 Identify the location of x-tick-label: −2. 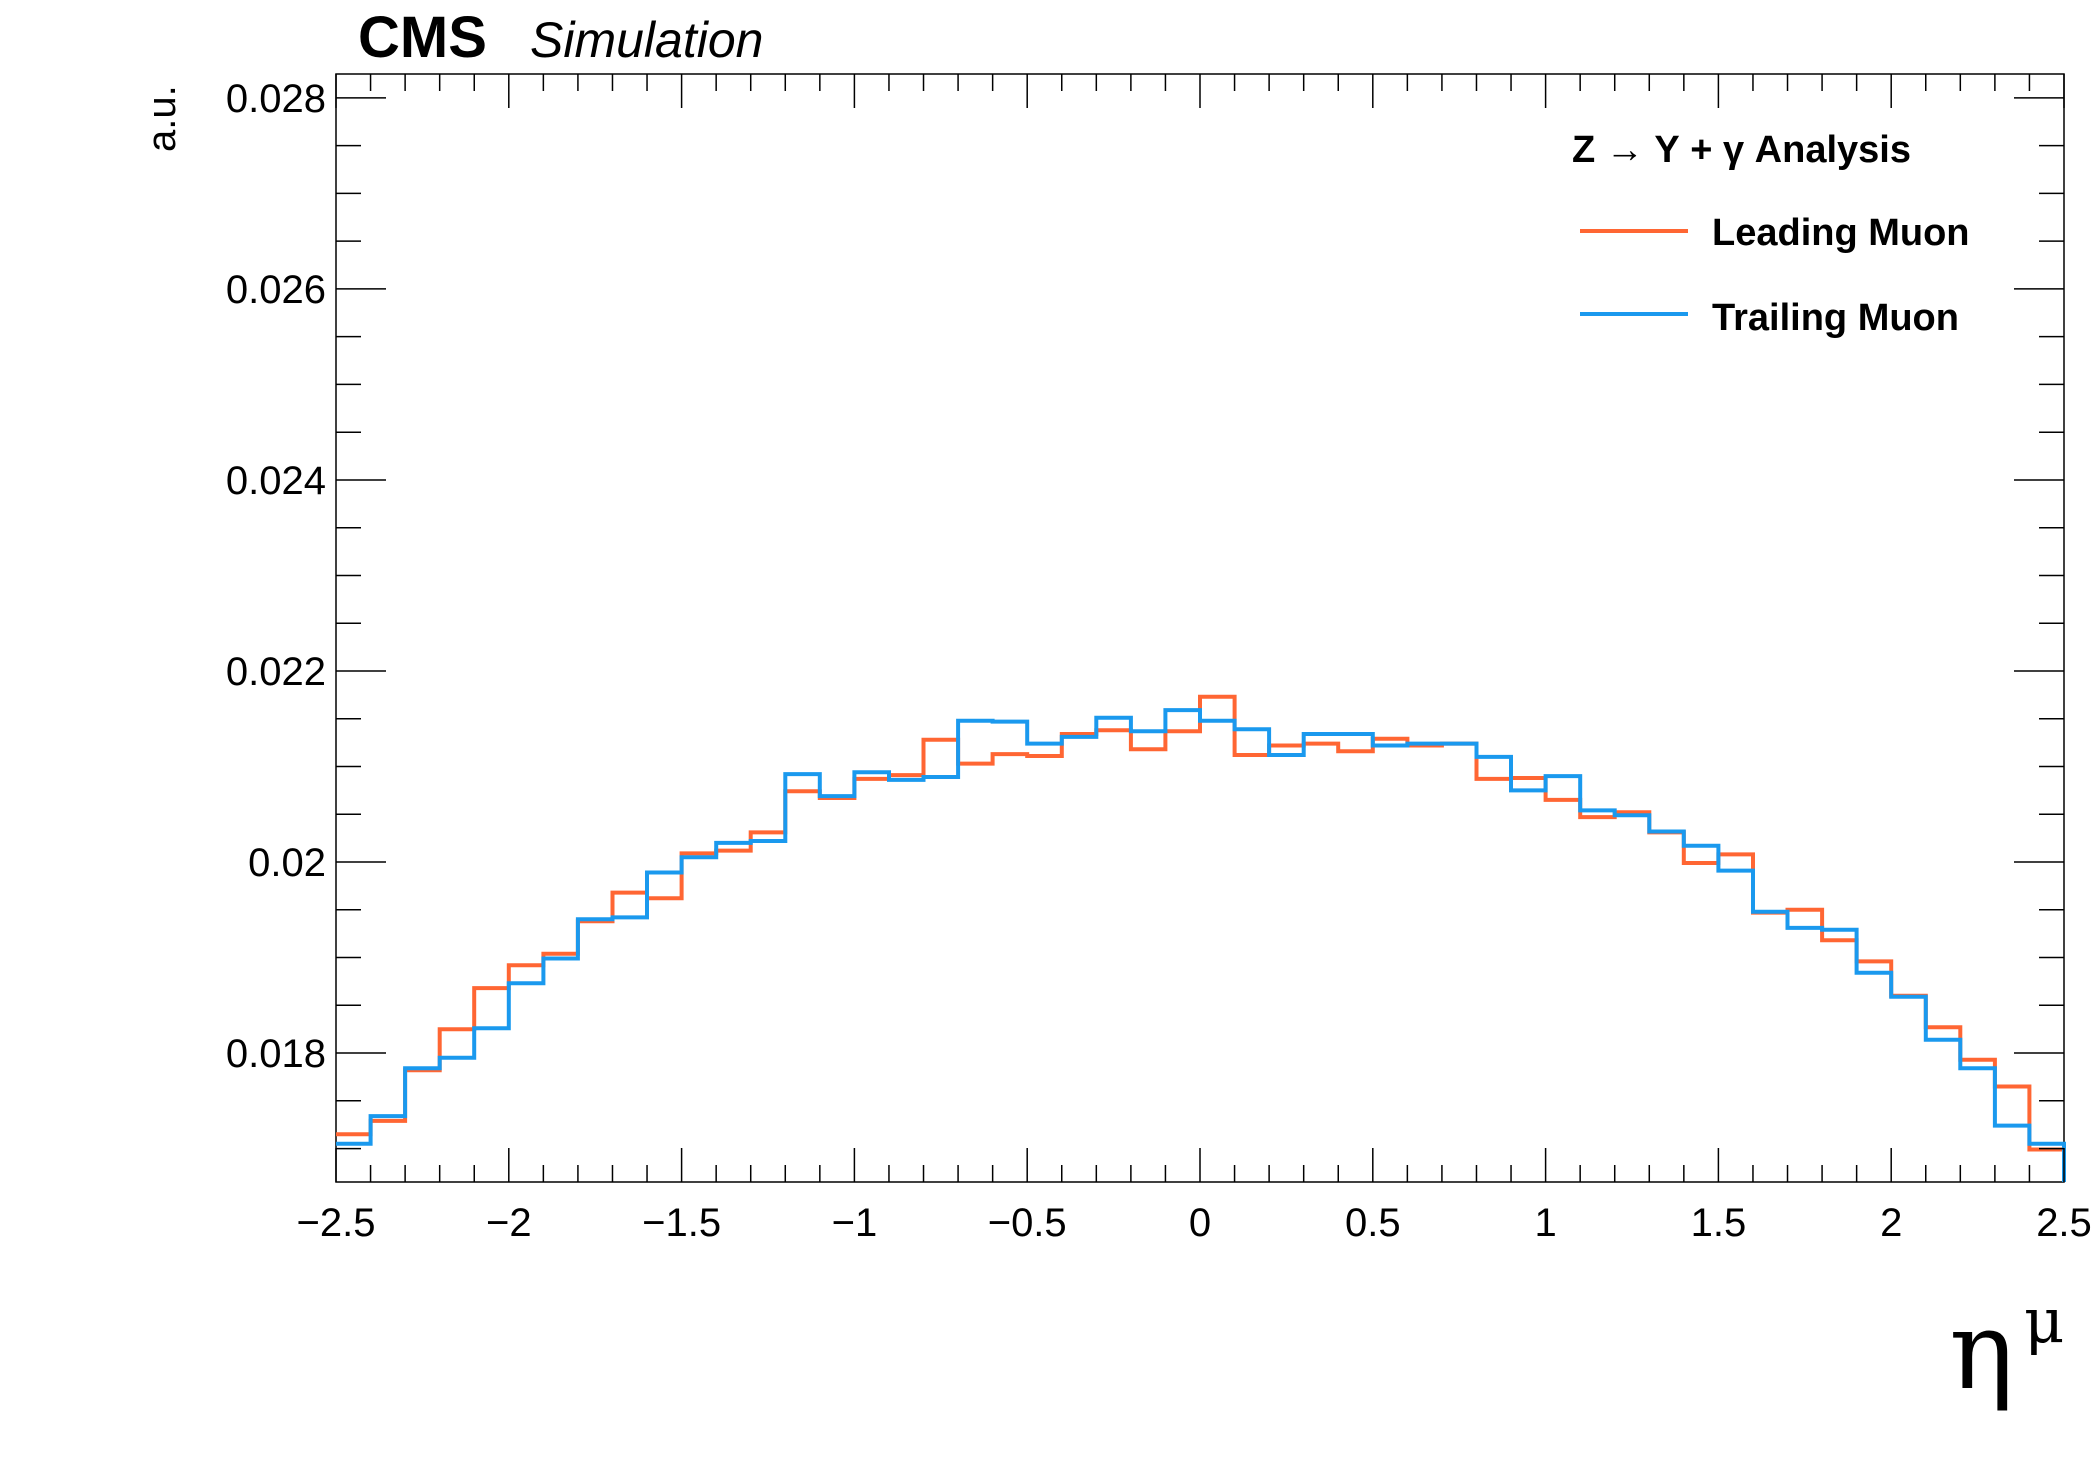
(509, 1223).